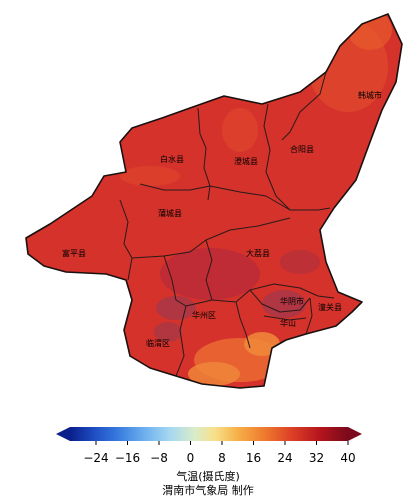 The height and width of the screenshot is (500, 418). What do you see at coordinates (288, 323) in the screenshot?
I see `label-huashan: 华山` at bounding box center [288, 323].